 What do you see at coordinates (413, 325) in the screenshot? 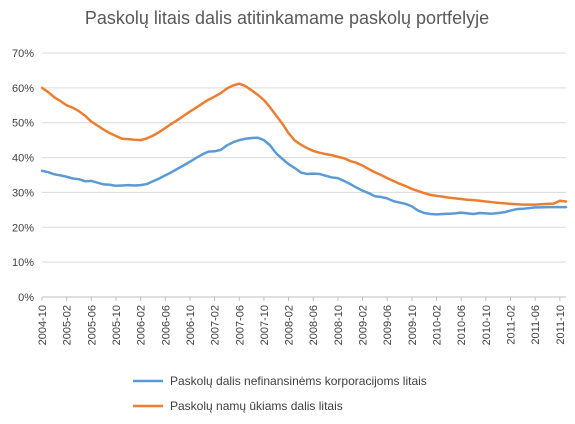
I see `x-tick-label: 2009-10` at bounding box center [413, 325].